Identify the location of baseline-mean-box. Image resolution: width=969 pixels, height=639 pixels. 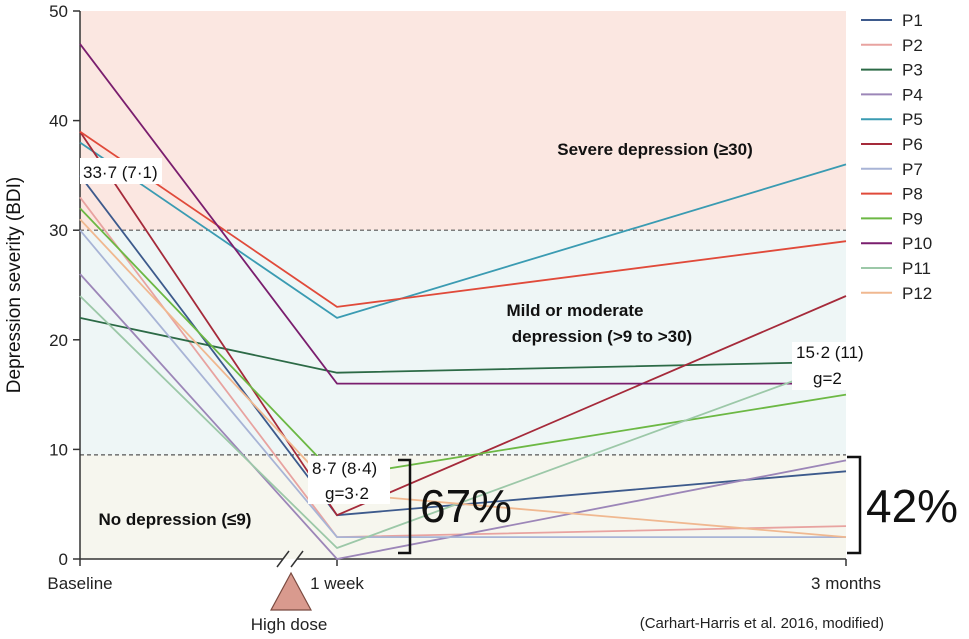
(121, 171).